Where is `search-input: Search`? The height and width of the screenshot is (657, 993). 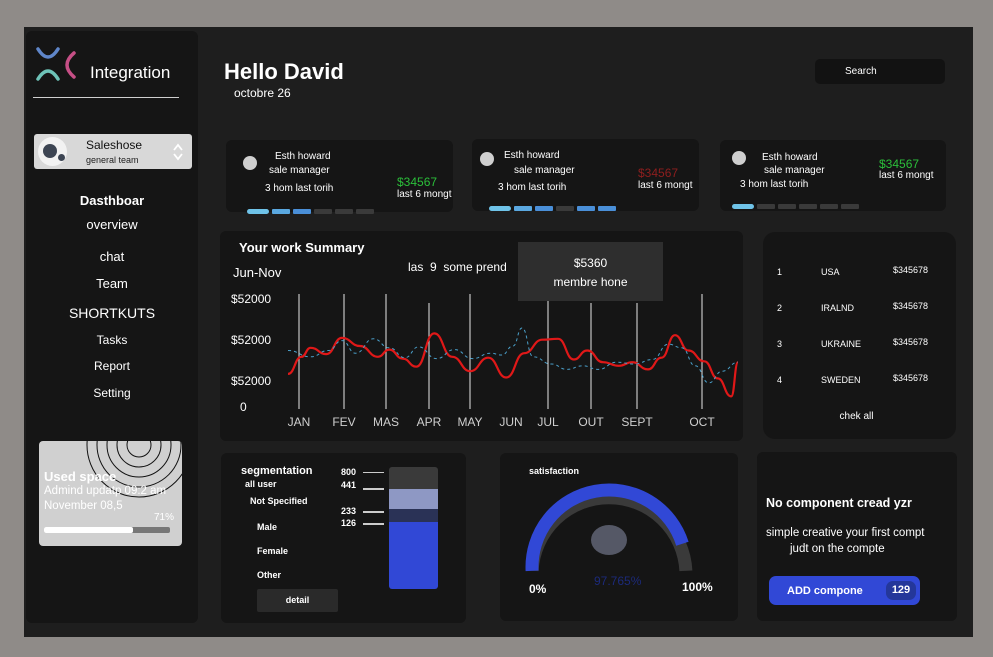
search-input: Search is located at coordinates (880, 71).